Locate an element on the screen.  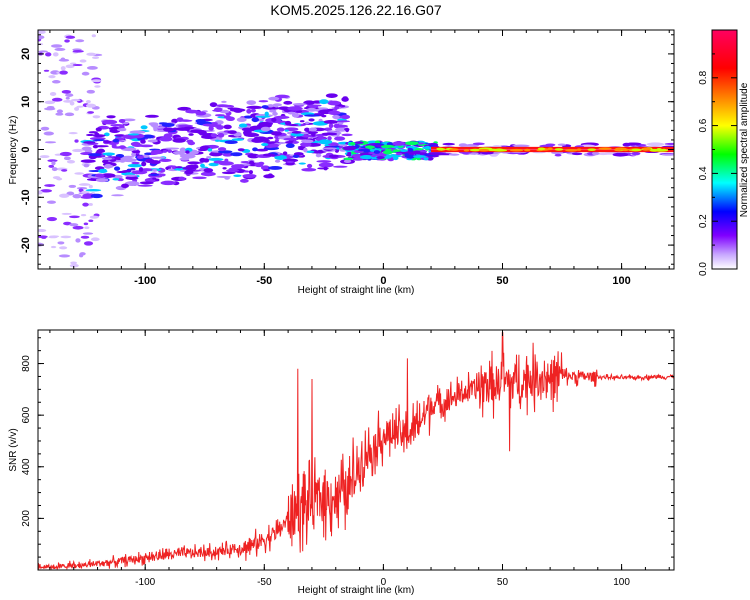
spectrogram-y-label: Frequency (Hz) is located at coordinates (13, 150).